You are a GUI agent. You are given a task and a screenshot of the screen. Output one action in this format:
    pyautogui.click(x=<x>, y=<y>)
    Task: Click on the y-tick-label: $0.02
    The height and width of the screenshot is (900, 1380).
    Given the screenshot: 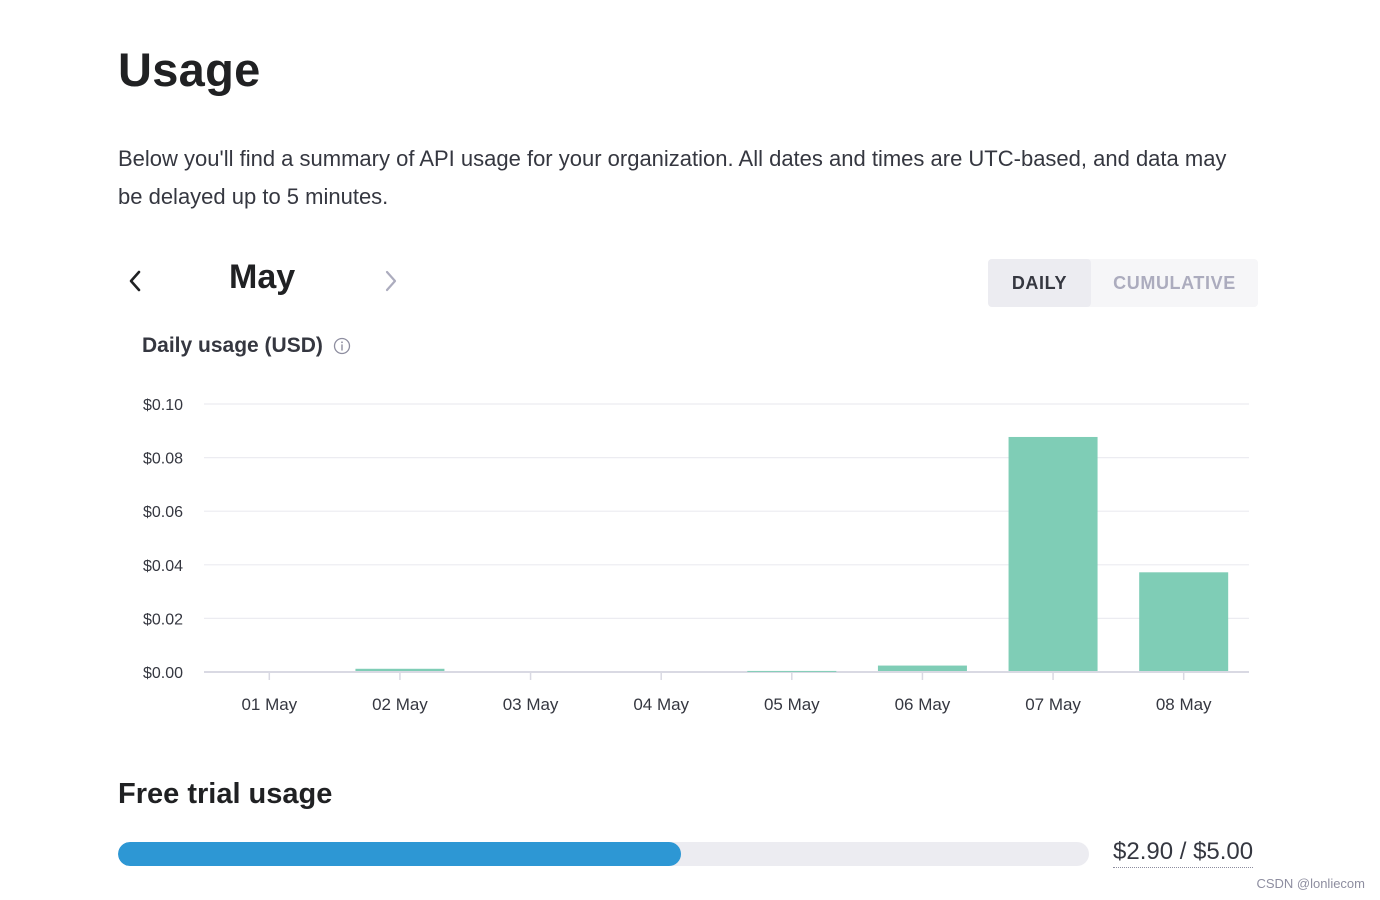 What is the action you would take?
    pyautogui.click(x=163, y=619)
    